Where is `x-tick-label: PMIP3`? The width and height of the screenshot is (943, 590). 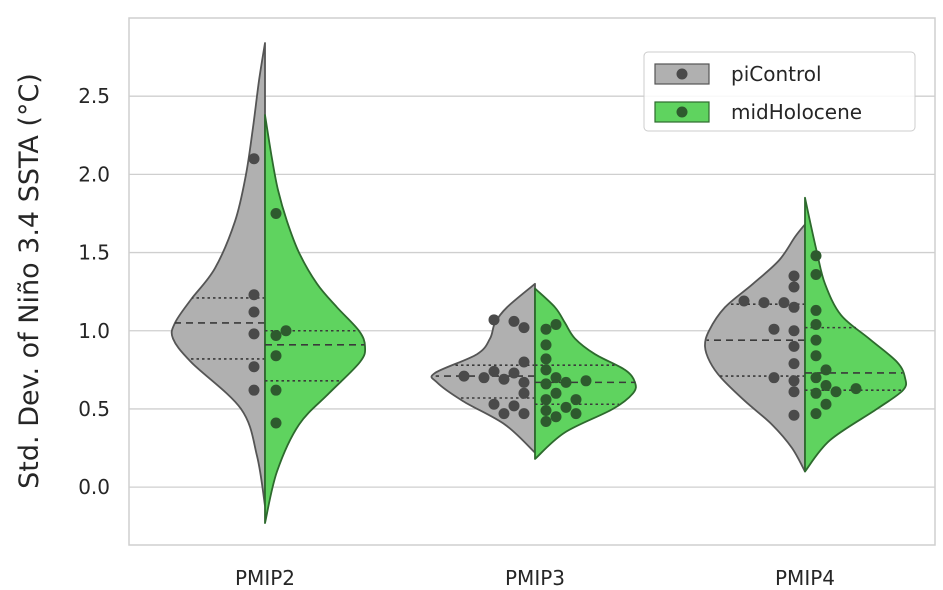
x-tick-label: PMIP3 is located at coordinates (535, 578).